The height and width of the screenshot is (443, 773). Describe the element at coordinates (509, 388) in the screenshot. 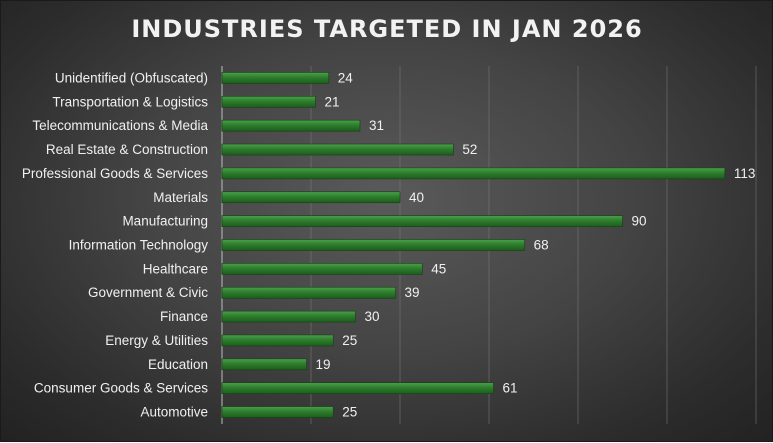

I see `data-label: 61` at that location.